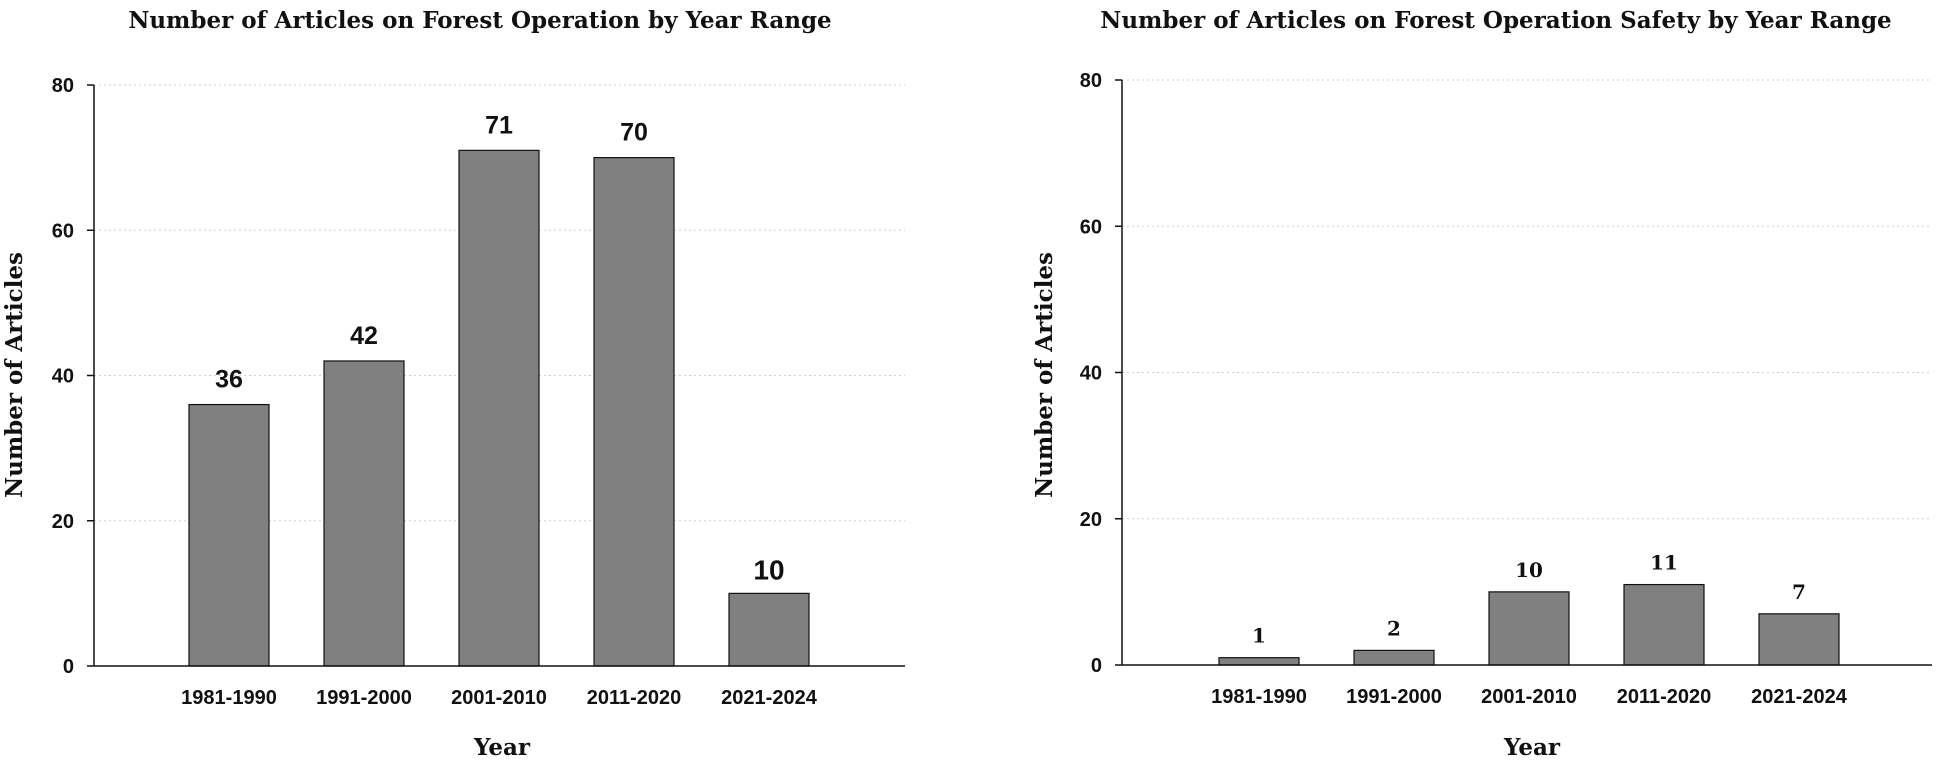 This screenshot has width=1939, height=763. What do you see at coordinates (229, 380) in the screenshot?
I see `data-label: 36` at bounding box center [229, 380].